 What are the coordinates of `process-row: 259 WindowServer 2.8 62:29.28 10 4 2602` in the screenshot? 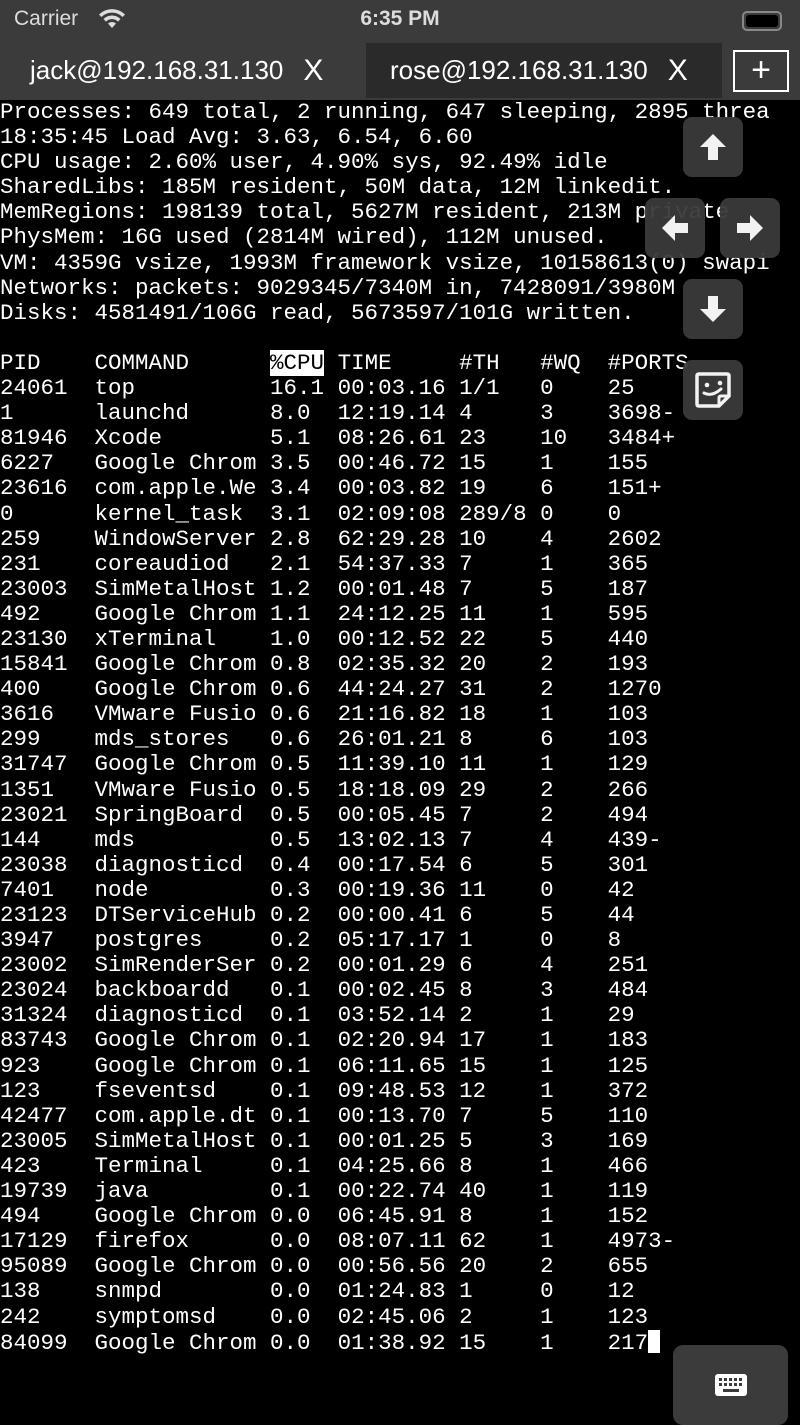 It's located at (400, 538).